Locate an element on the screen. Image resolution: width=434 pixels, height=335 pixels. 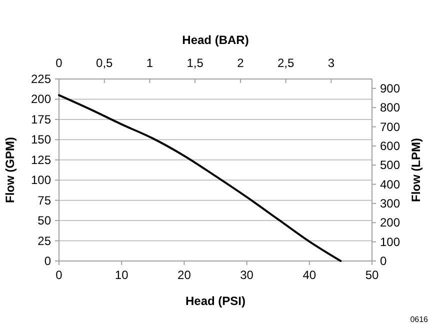
x2-tick-label: 2 is located at coordinates (240, 63).